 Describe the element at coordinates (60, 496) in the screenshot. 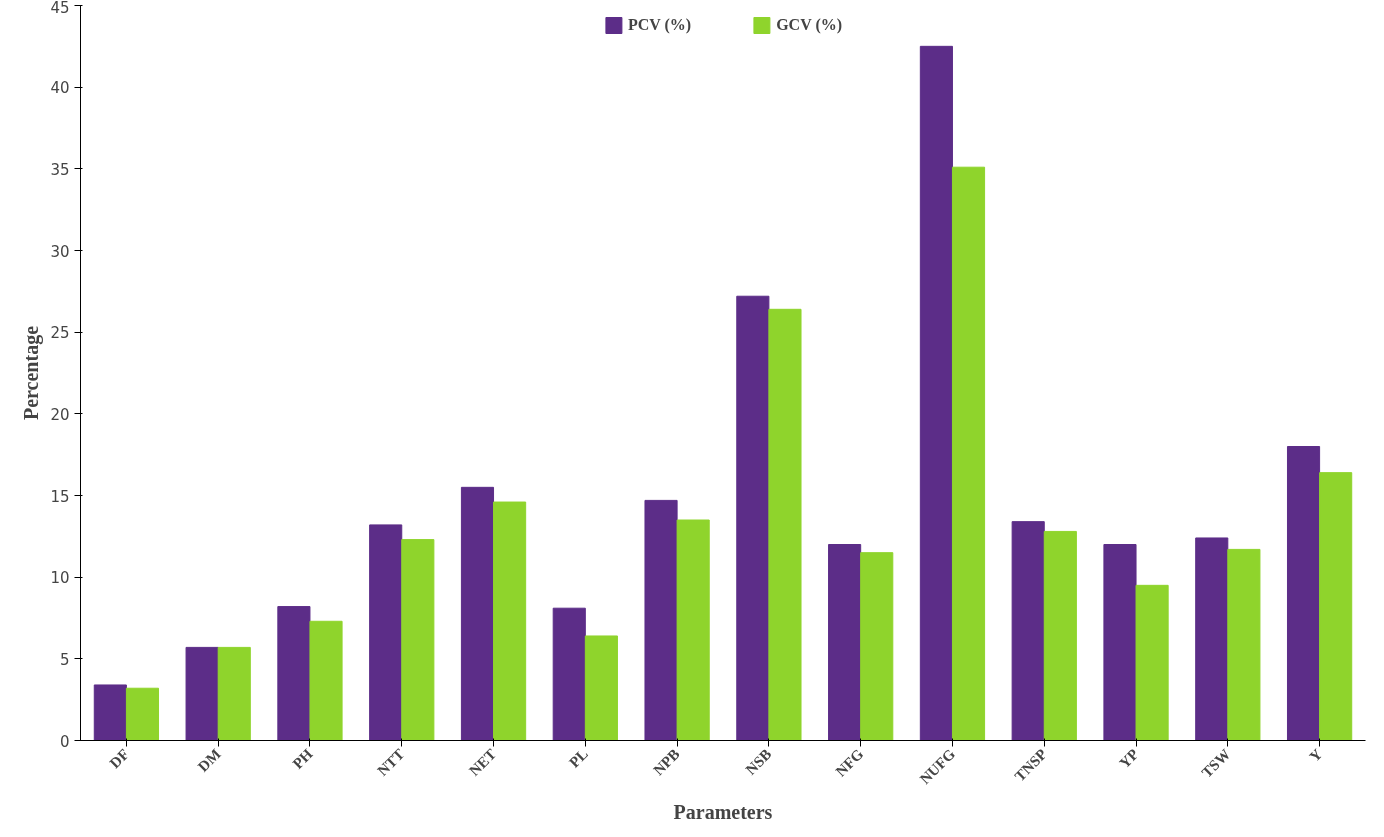

I see `y-tick-label: 15` at that location.